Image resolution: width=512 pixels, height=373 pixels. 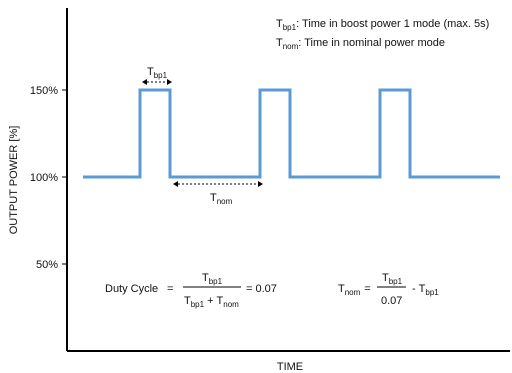 I want to click on tbp1-annotation-label: Tbp1, so click(x=157, y=73).